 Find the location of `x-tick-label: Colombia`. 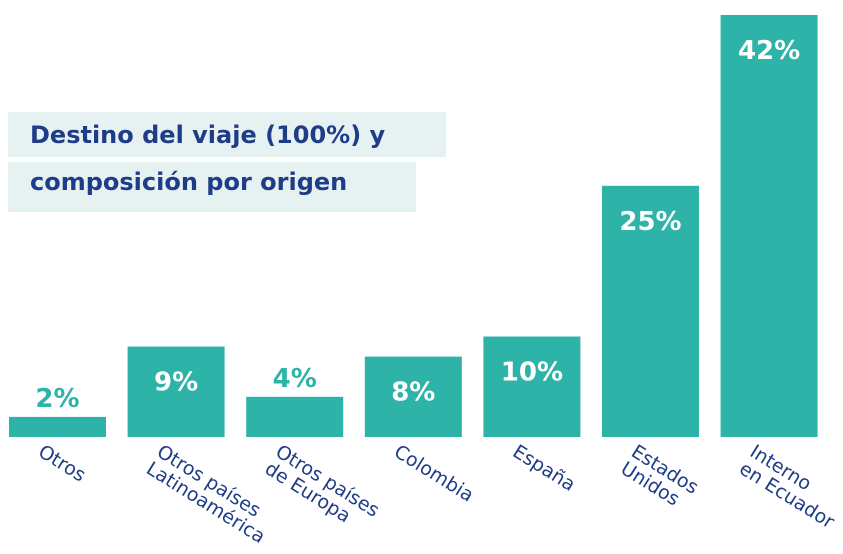

x-tick-label: Colombia is located at coordinates (433, 474).